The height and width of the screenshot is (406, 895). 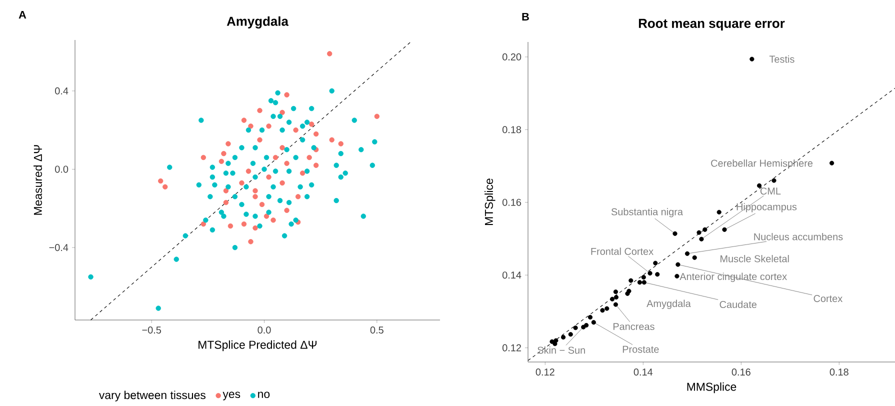 What do you see at coordinates (264, 330) in the screenshot?
I see `x-tick-label: 0.0` at bounding box center [264, 330].